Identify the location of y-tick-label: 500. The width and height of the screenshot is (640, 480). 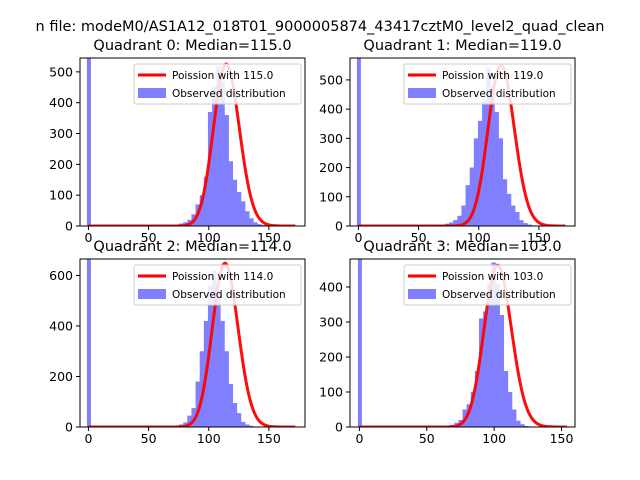
(61, 71).